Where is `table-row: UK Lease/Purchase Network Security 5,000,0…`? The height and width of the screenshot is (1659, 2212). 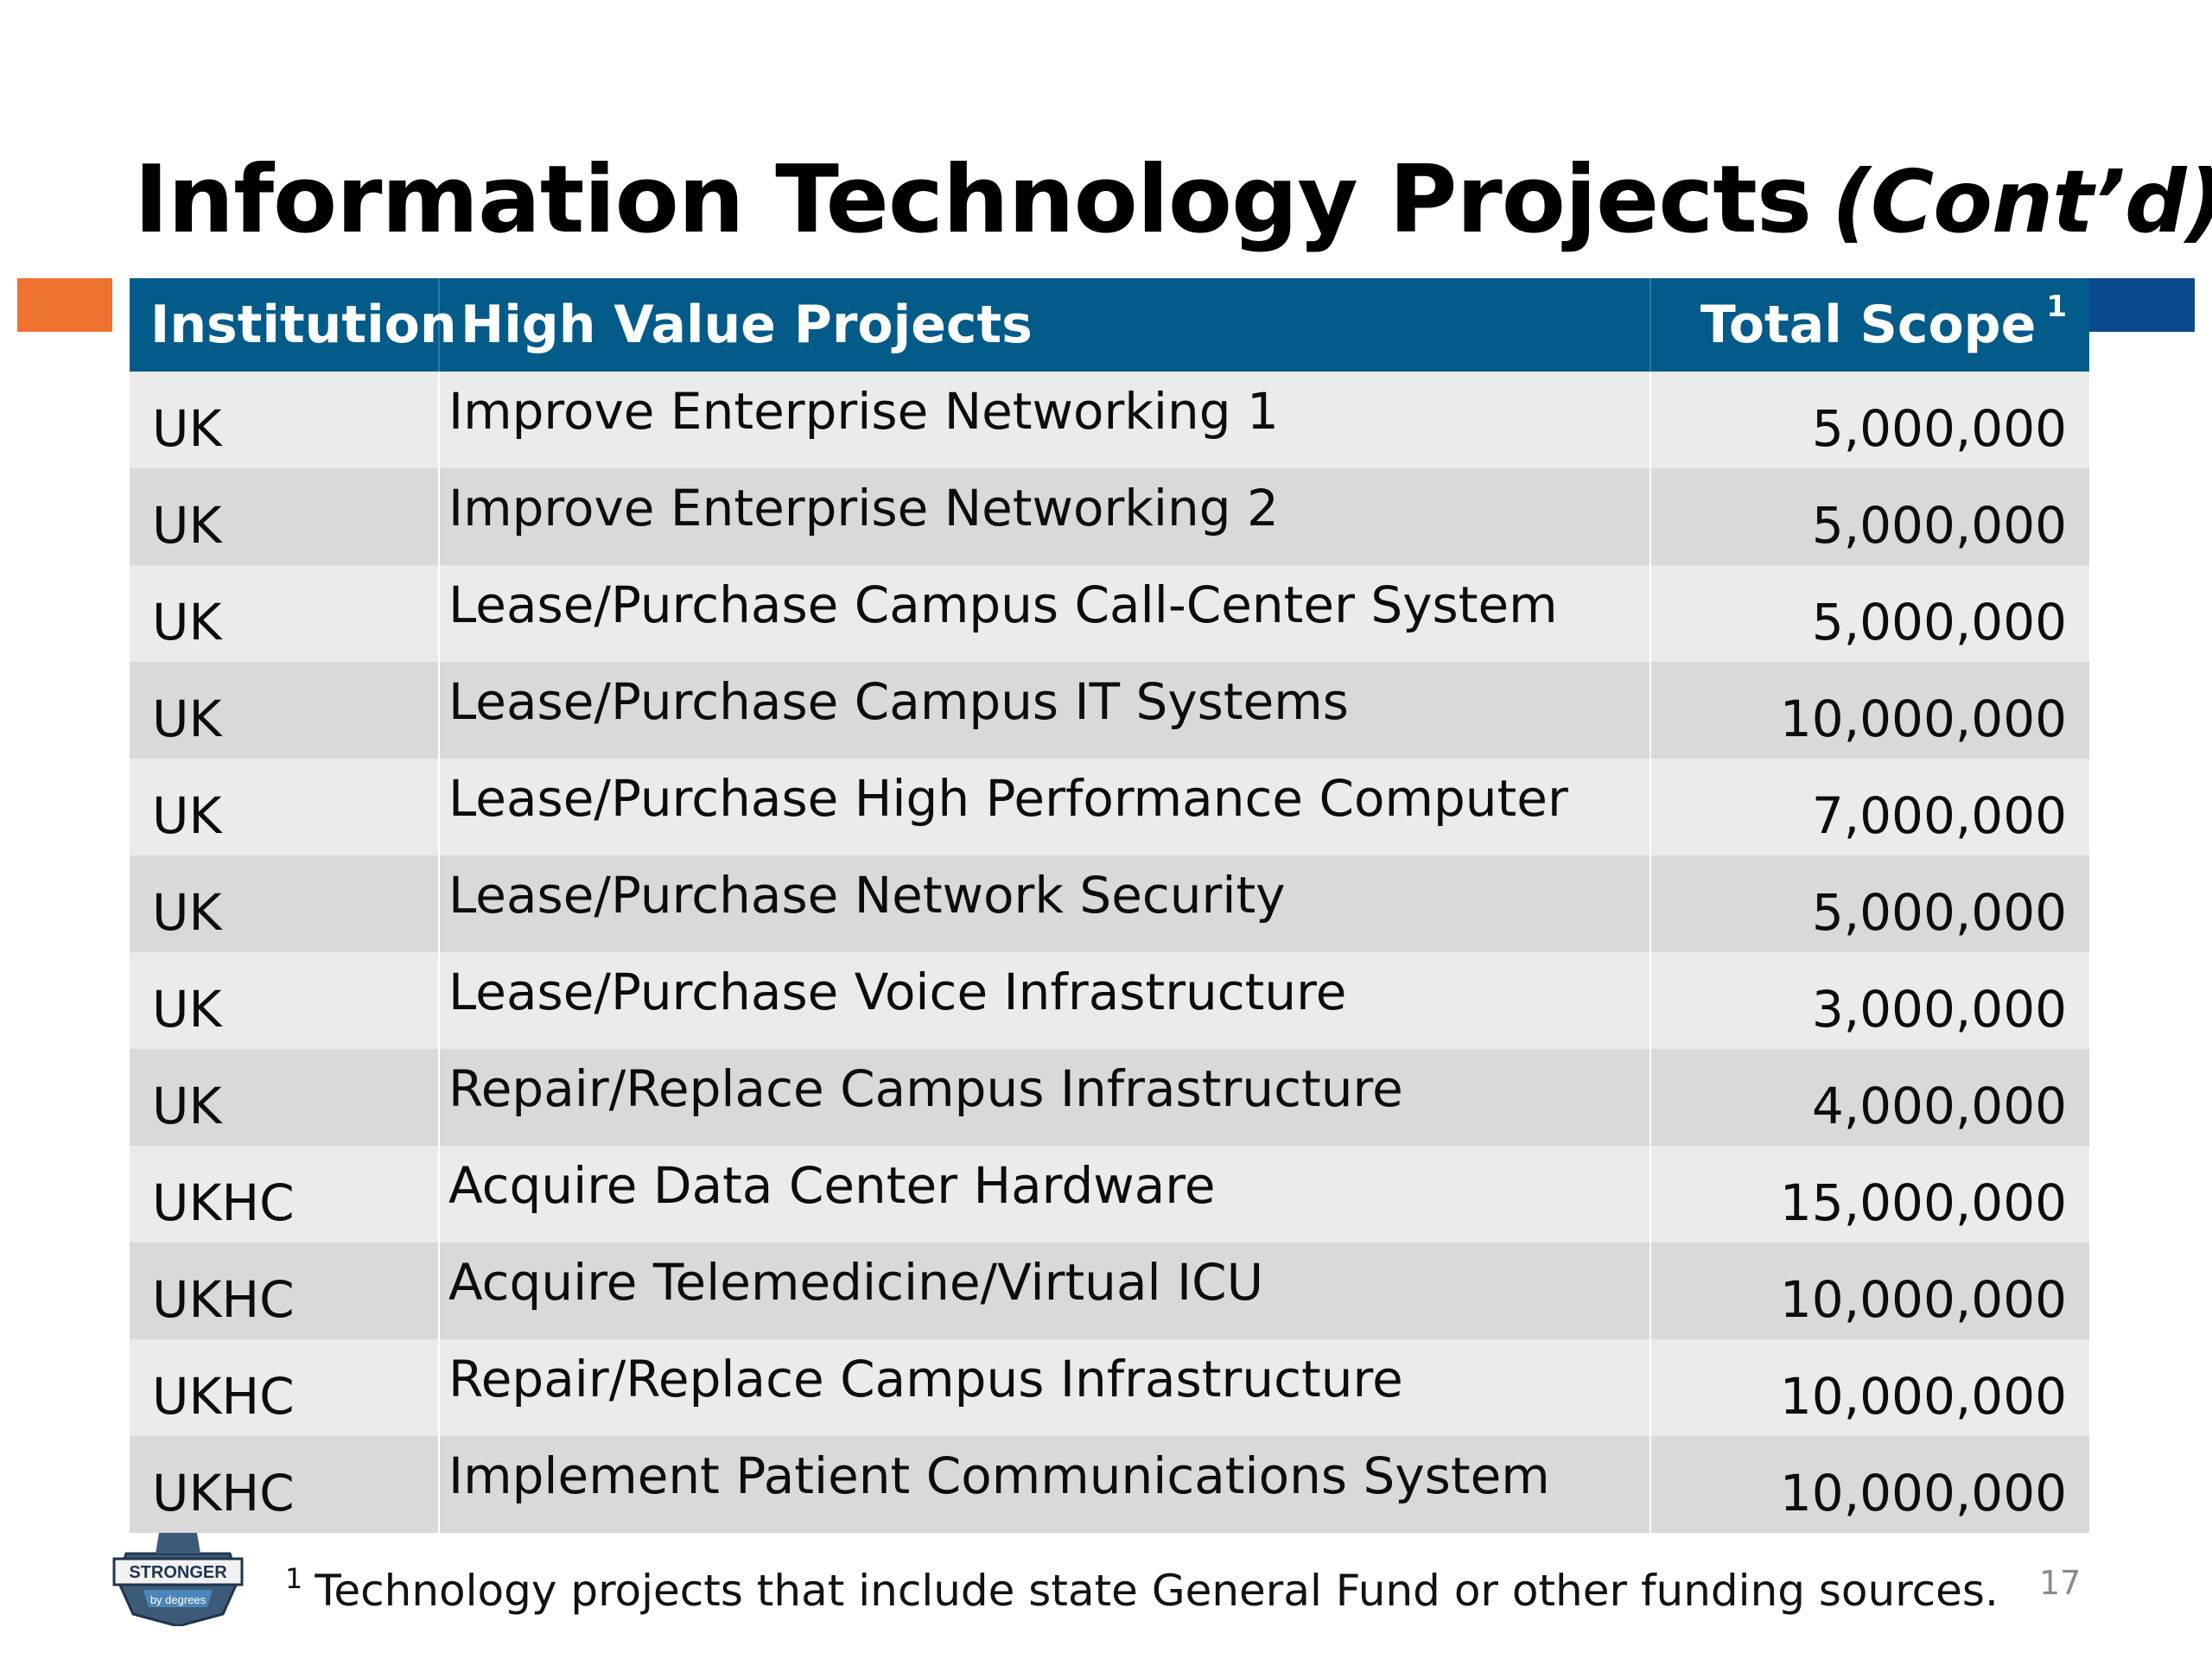
table-row: UK Lease/Purchase Network Security 5,000,0… is located at coordinates (1109, 903).